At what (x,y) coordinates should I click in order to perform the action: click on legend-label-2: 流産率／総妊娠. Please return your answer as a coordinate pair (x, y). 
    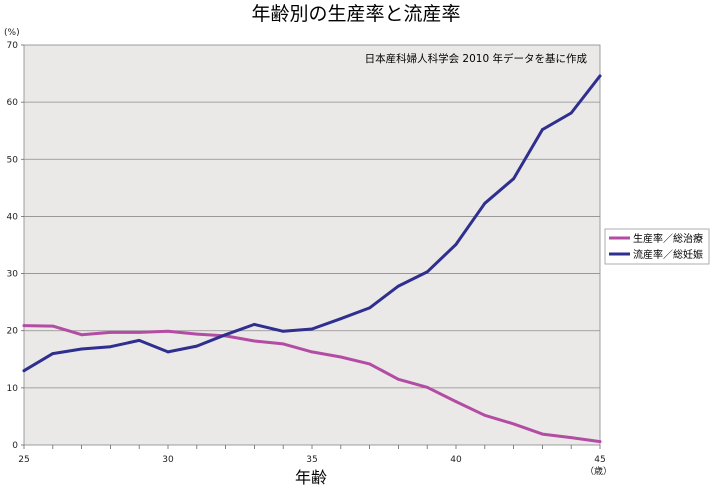
    Looking at the image, I should click on (668, 254).